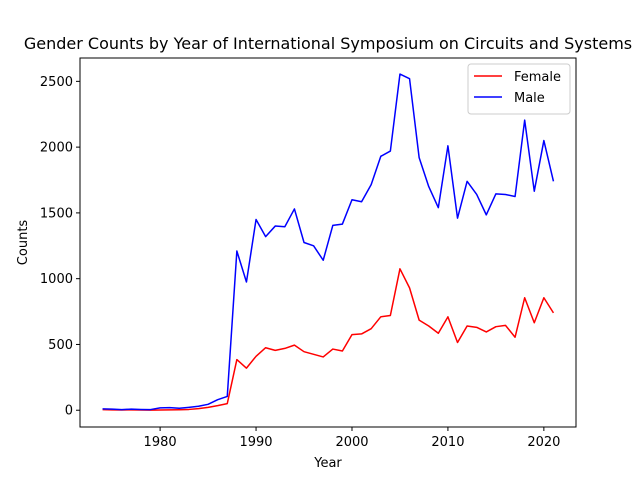  What do you see at coordinates (60, 345) in the screenshot?
I see `y-tick-label: 500` at bounding box center [60, 345].